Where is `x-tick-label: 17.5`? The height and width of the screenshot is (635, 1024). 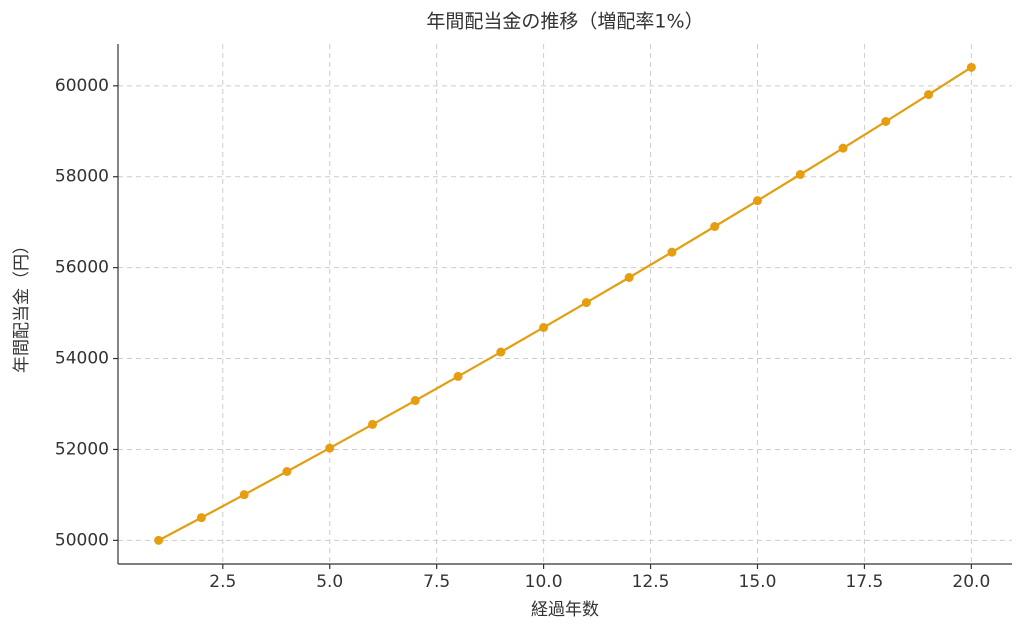 x-tick-label: 17.5 is located at coordinates (864, 582).